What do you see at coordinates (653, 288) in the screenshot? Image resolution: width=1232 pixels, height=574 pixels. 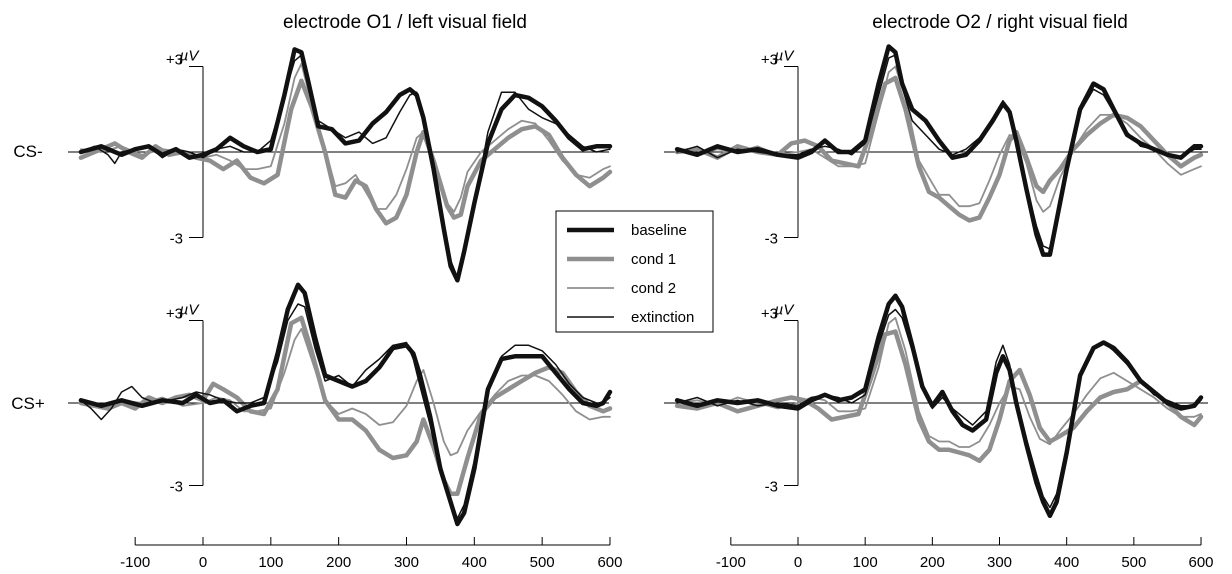 I see `legend-label-cond-2: cond 2` at bounding box center [653, 288].